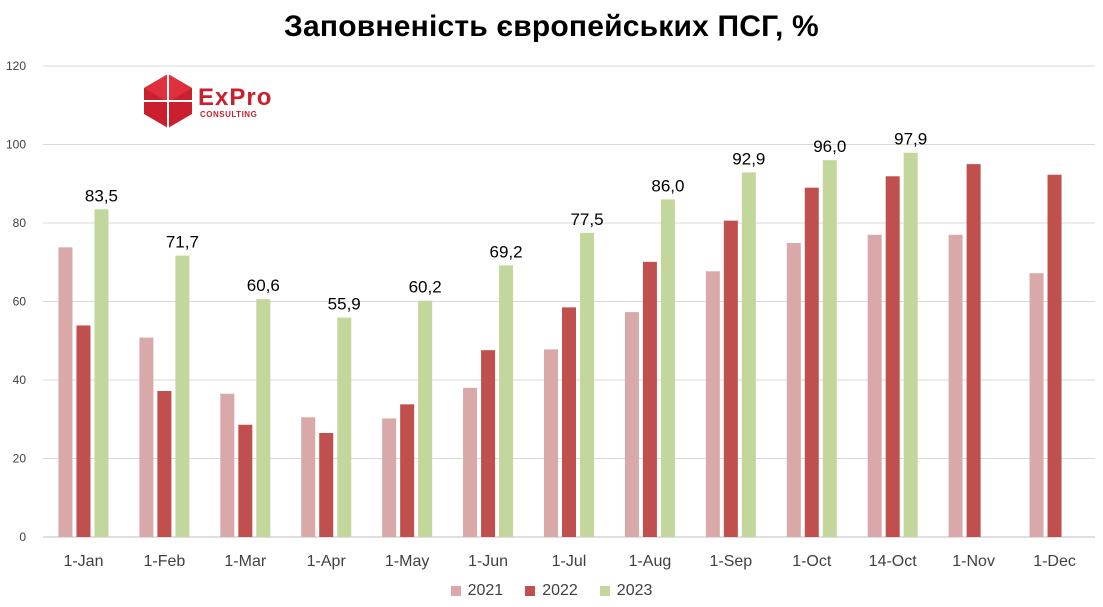 This screenshot has height=607, width=1103. What do you see at coordinates (634, 590) in the screenshot?
I see `legend-label: 2023` at bounding box center [634, 590].